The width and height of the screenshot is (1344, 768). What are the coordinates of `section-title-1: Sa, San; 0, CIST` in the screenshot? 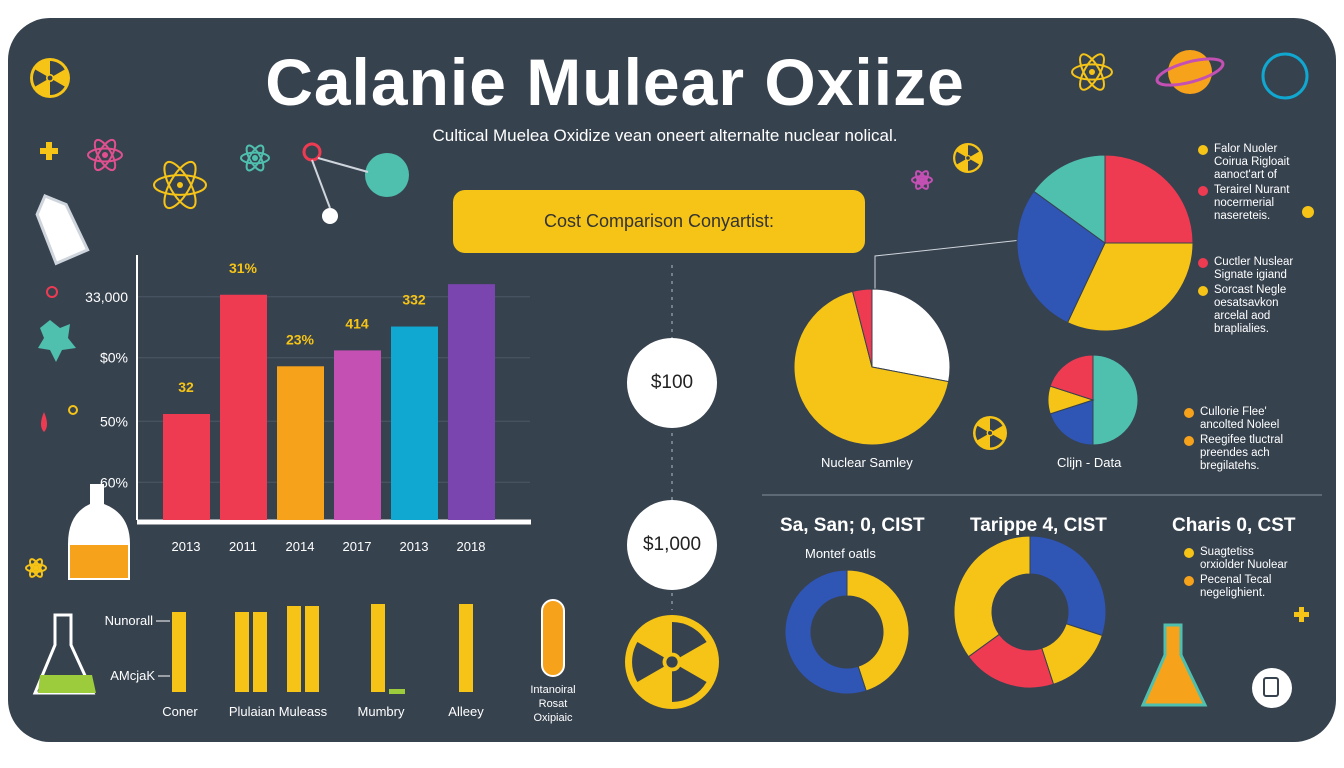 It's located at (852, 525).